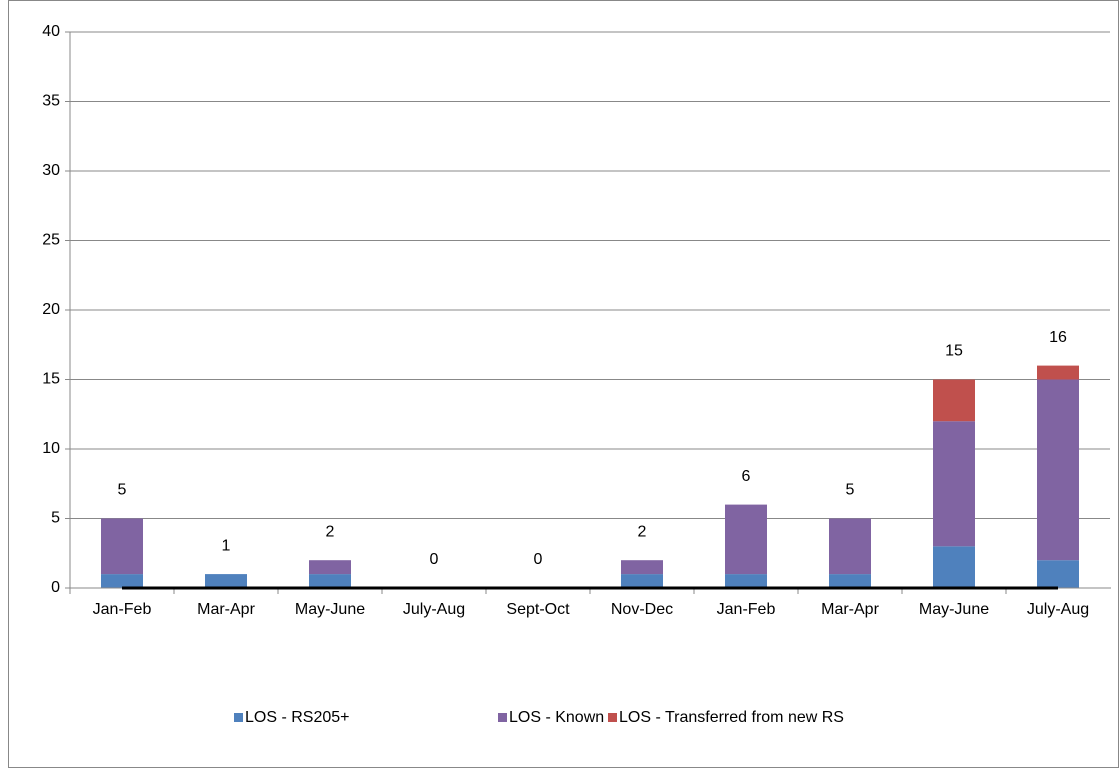  I want to click on y-tick-label: 0, so click(55, 587).